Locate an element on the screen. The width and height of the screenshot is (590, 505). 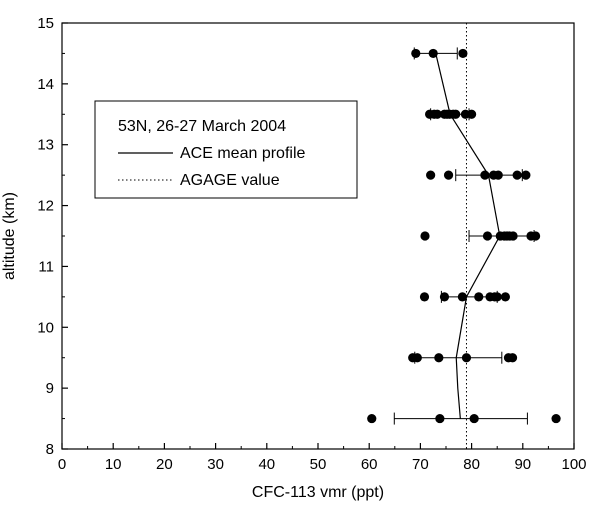
x-tick-label: 100 is located at coordinates (573, 464).